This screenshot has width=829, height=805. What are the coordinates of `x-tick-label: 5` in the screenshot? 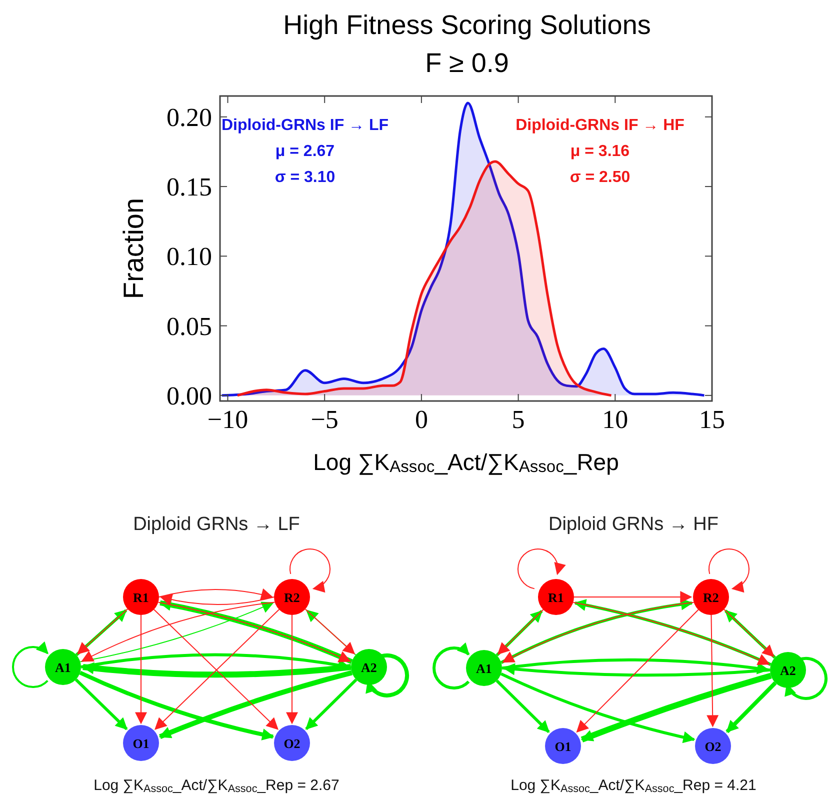 It's located at (518, 419).